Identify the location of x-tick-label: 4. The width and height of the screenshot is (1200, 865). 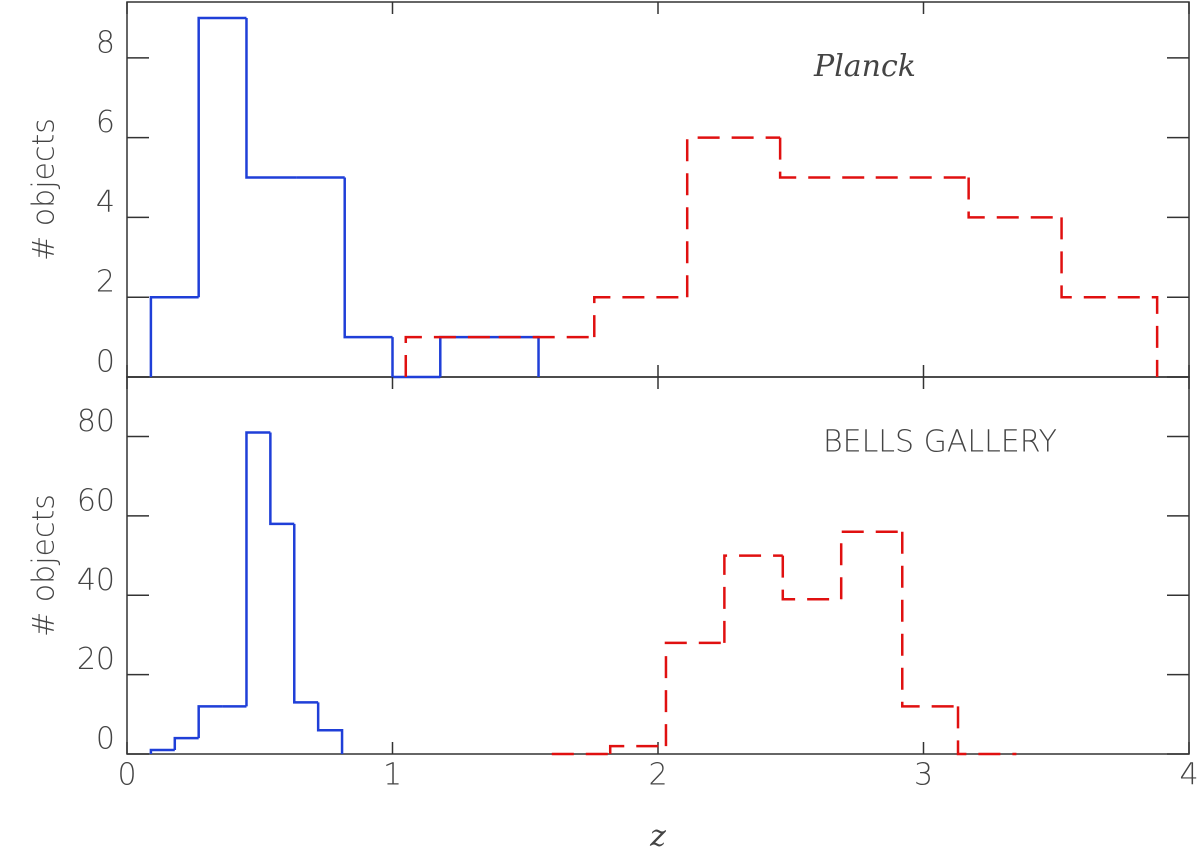
(1188, 775).